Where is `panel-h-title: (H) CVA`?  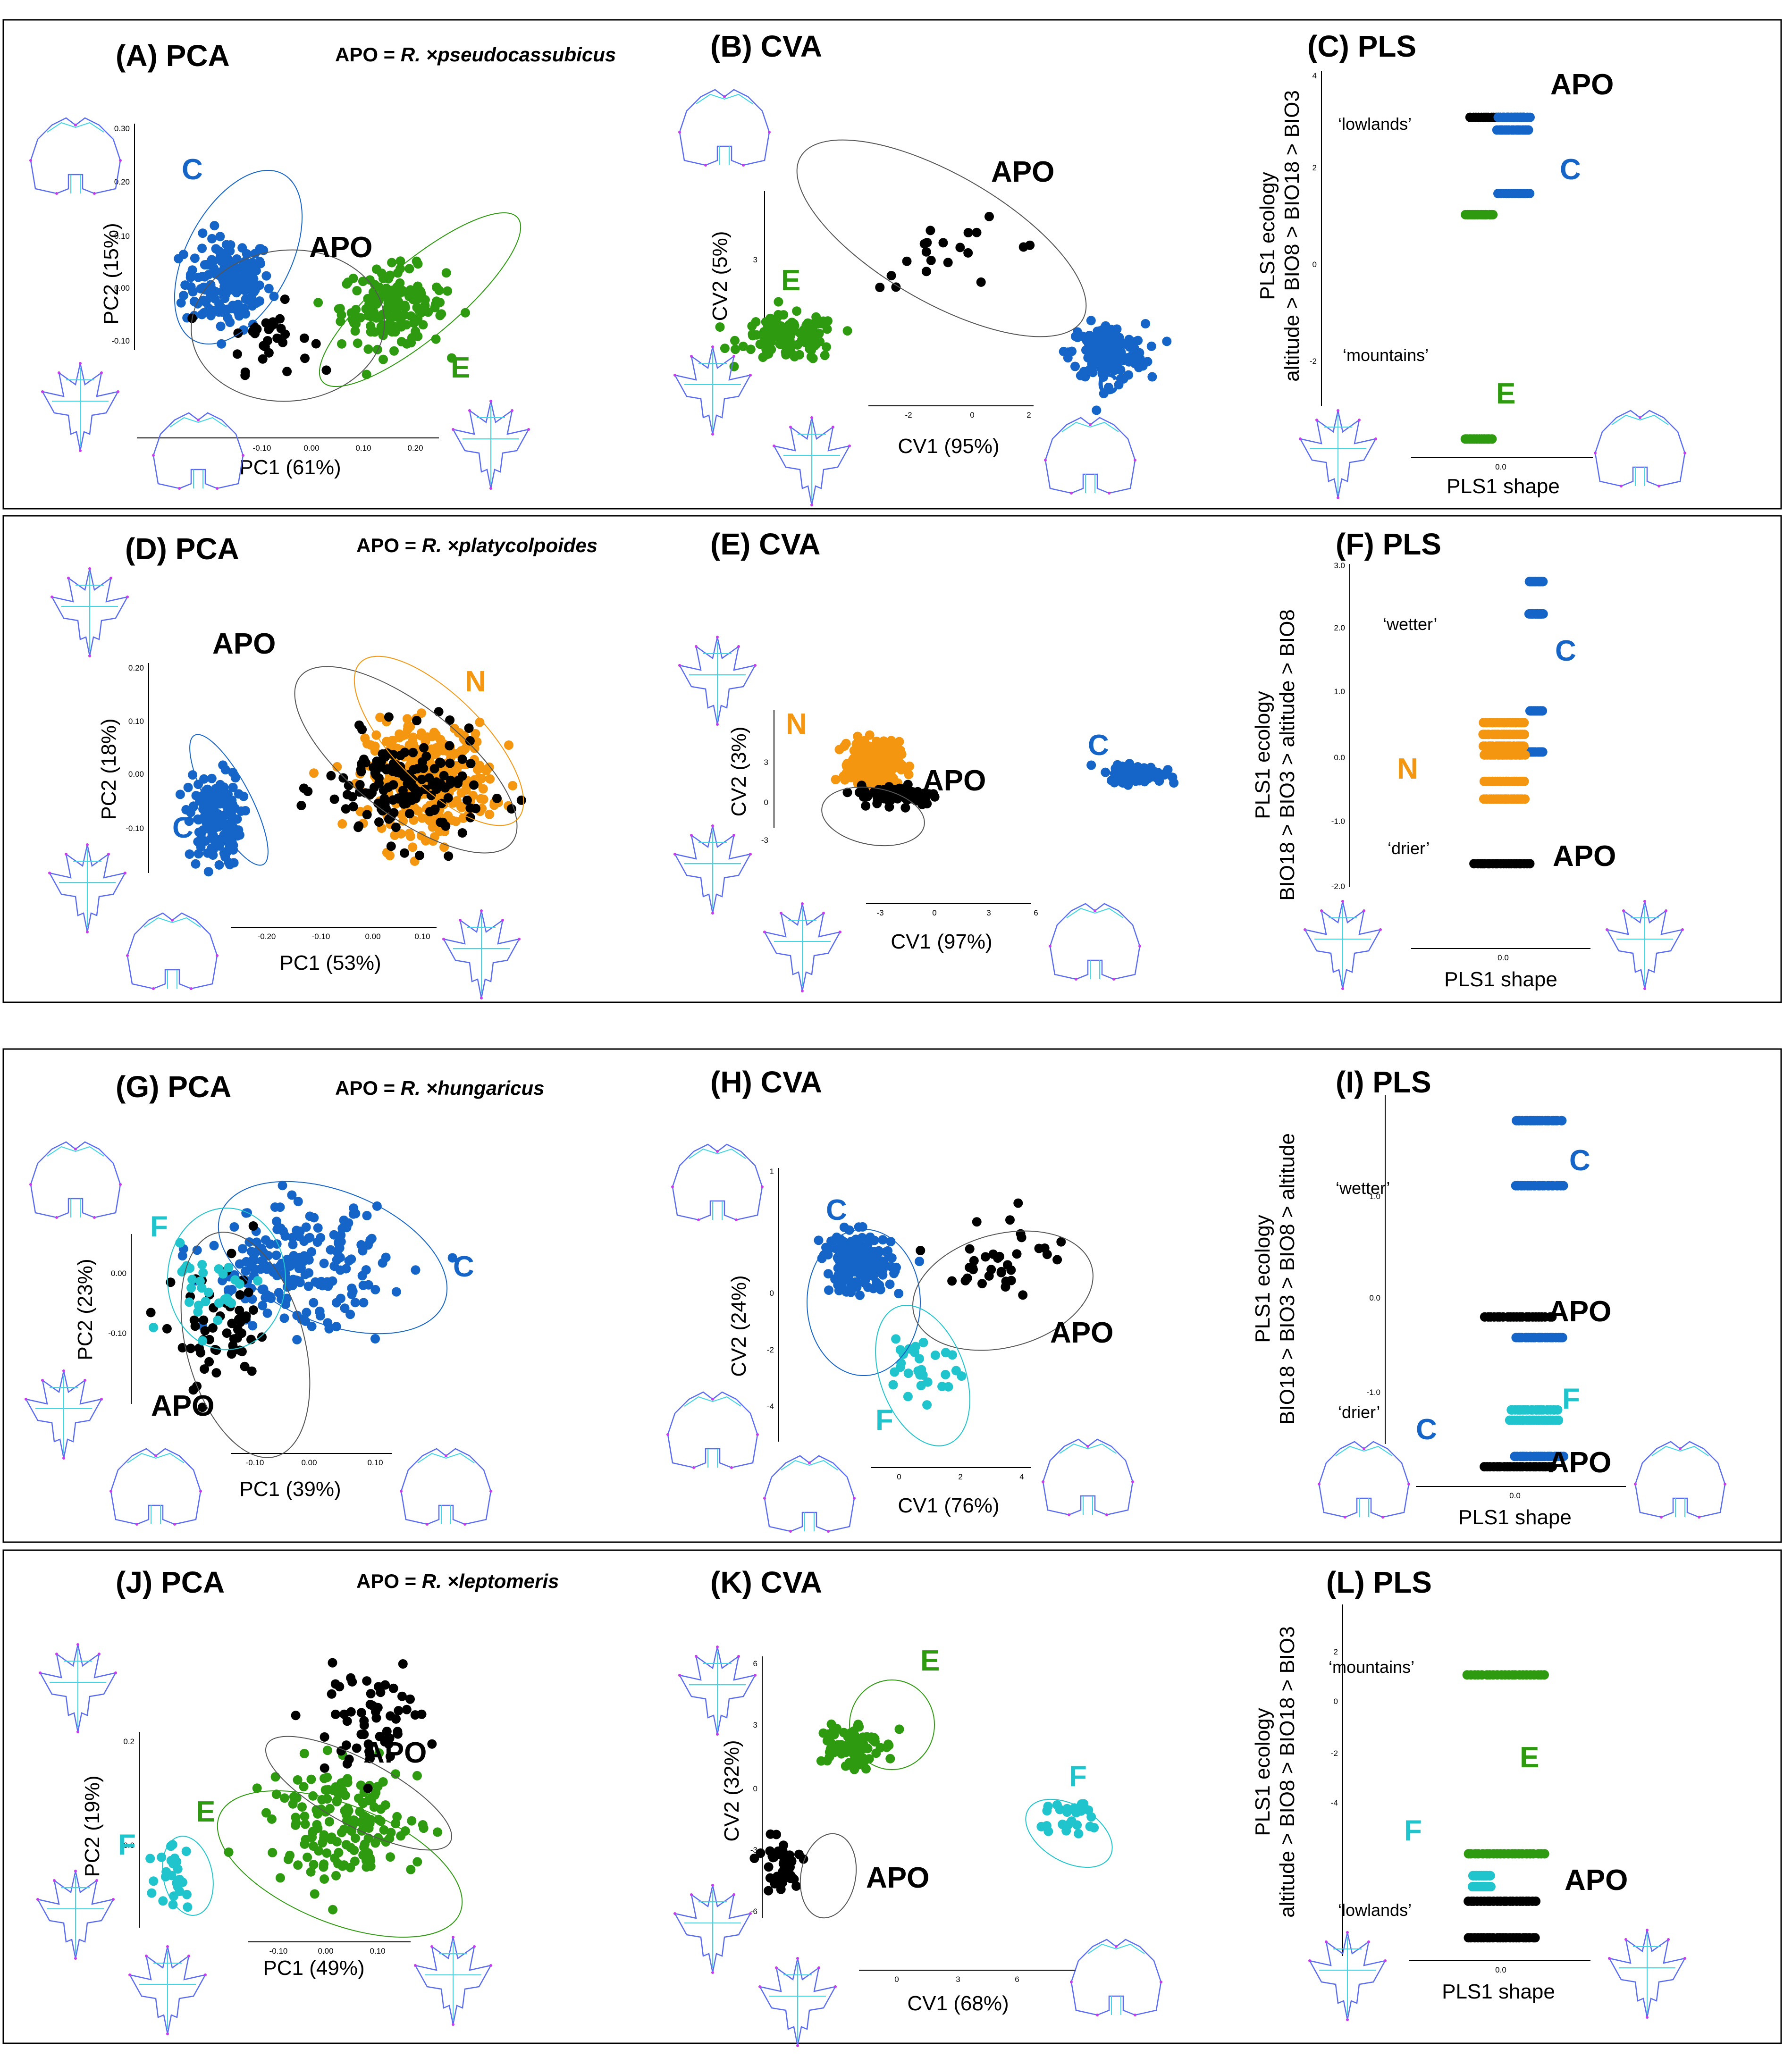
panel-h-title: (H) CVA is located at coordinates (766, 1082).